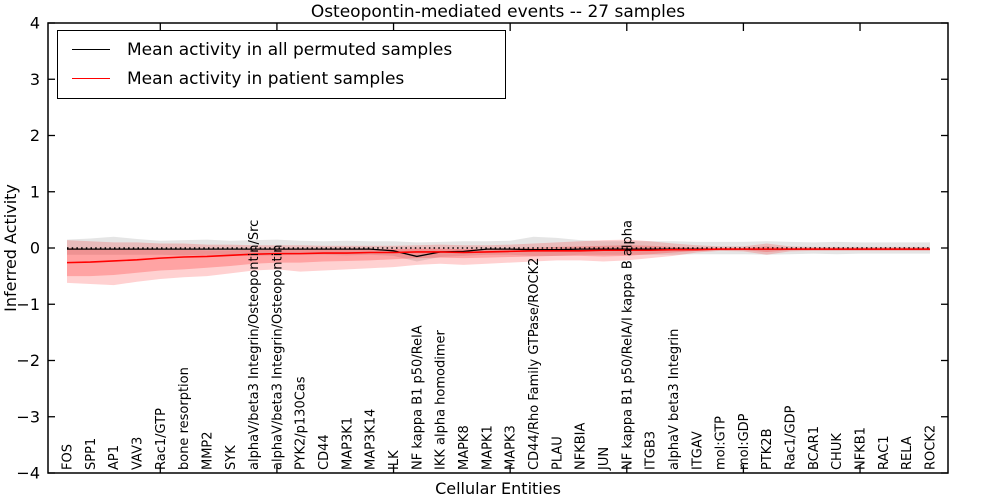 The height and width of the screenshot is (500, 1000). I want to click on x-entity-label: NFKB1, so click(861, 448).